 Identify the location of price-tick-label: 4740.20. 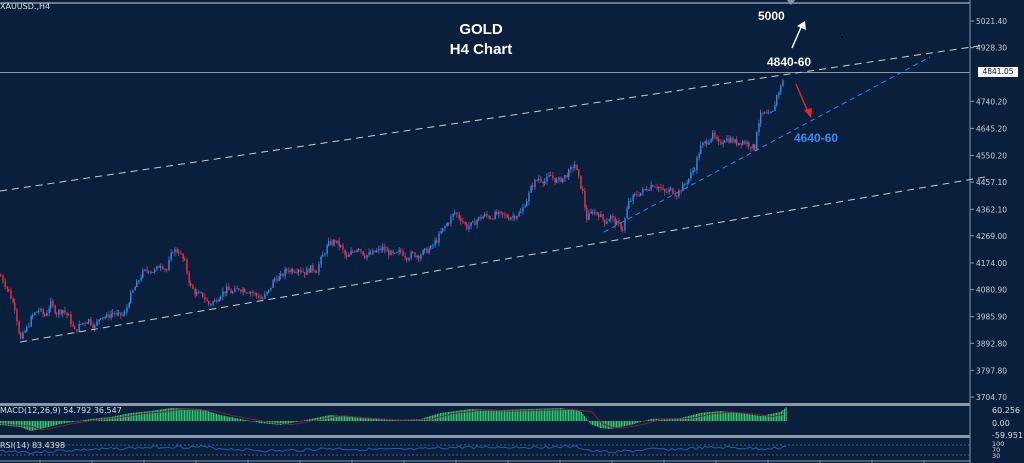
(991, 101).